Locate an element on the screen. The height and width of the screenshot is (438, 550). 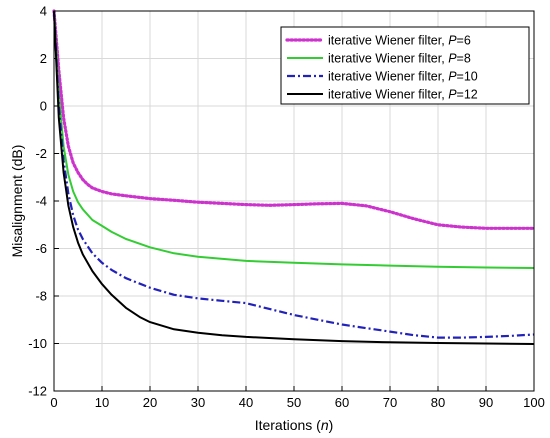
legend-label-3: iterative Wiener filter, P=10 is located at coordinates (403, 77).